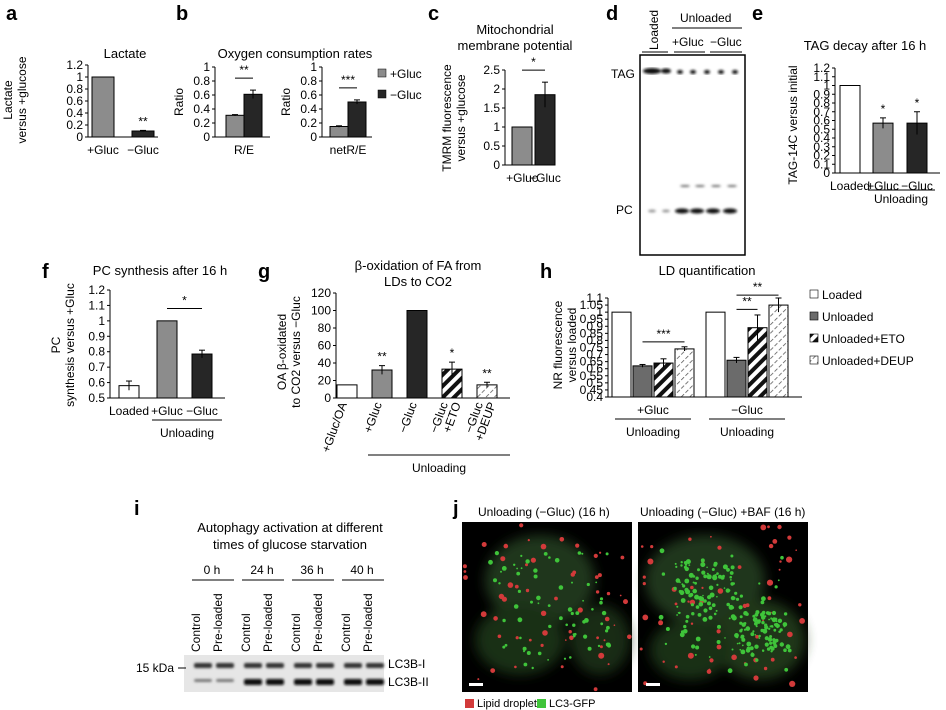 This screenshot has width=946, height=710. I want to click on panel-letter-d: d, so click(612, 14).